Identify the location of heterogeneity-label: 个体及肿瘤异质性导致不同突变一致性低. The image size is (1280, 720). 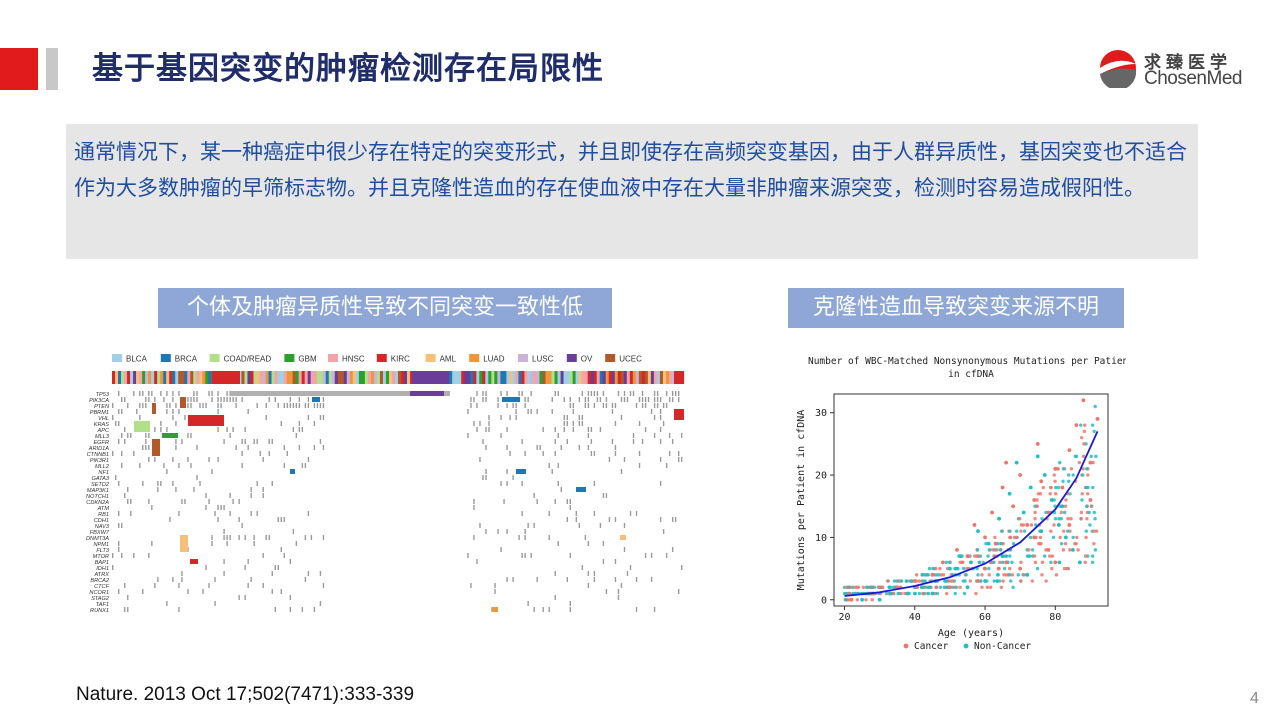
(385, 308).